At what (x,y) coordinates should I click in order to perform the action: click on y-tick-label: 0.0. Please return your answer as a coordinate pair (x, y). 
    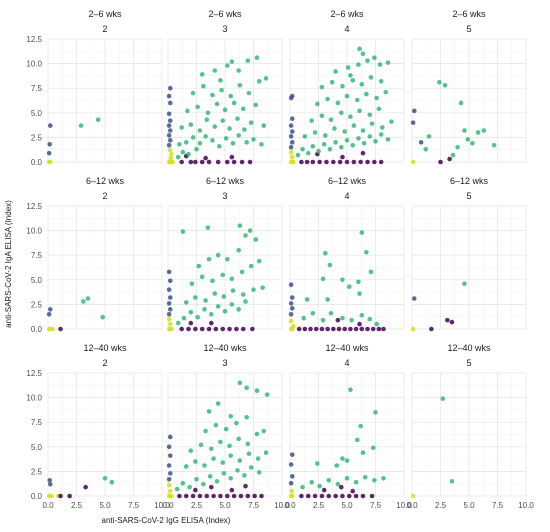
    Looking at the image, I should click on (37, 496).